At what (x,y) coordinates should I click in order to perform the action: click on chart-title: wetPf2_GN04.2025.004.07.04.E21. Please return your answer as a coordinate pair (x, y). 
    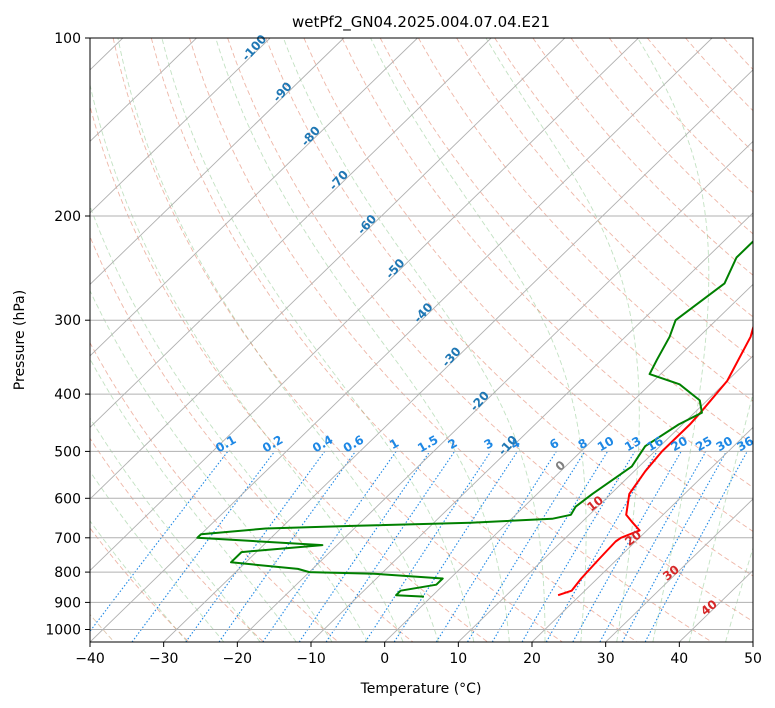
    Looking at the image, I should click on (421, 22).